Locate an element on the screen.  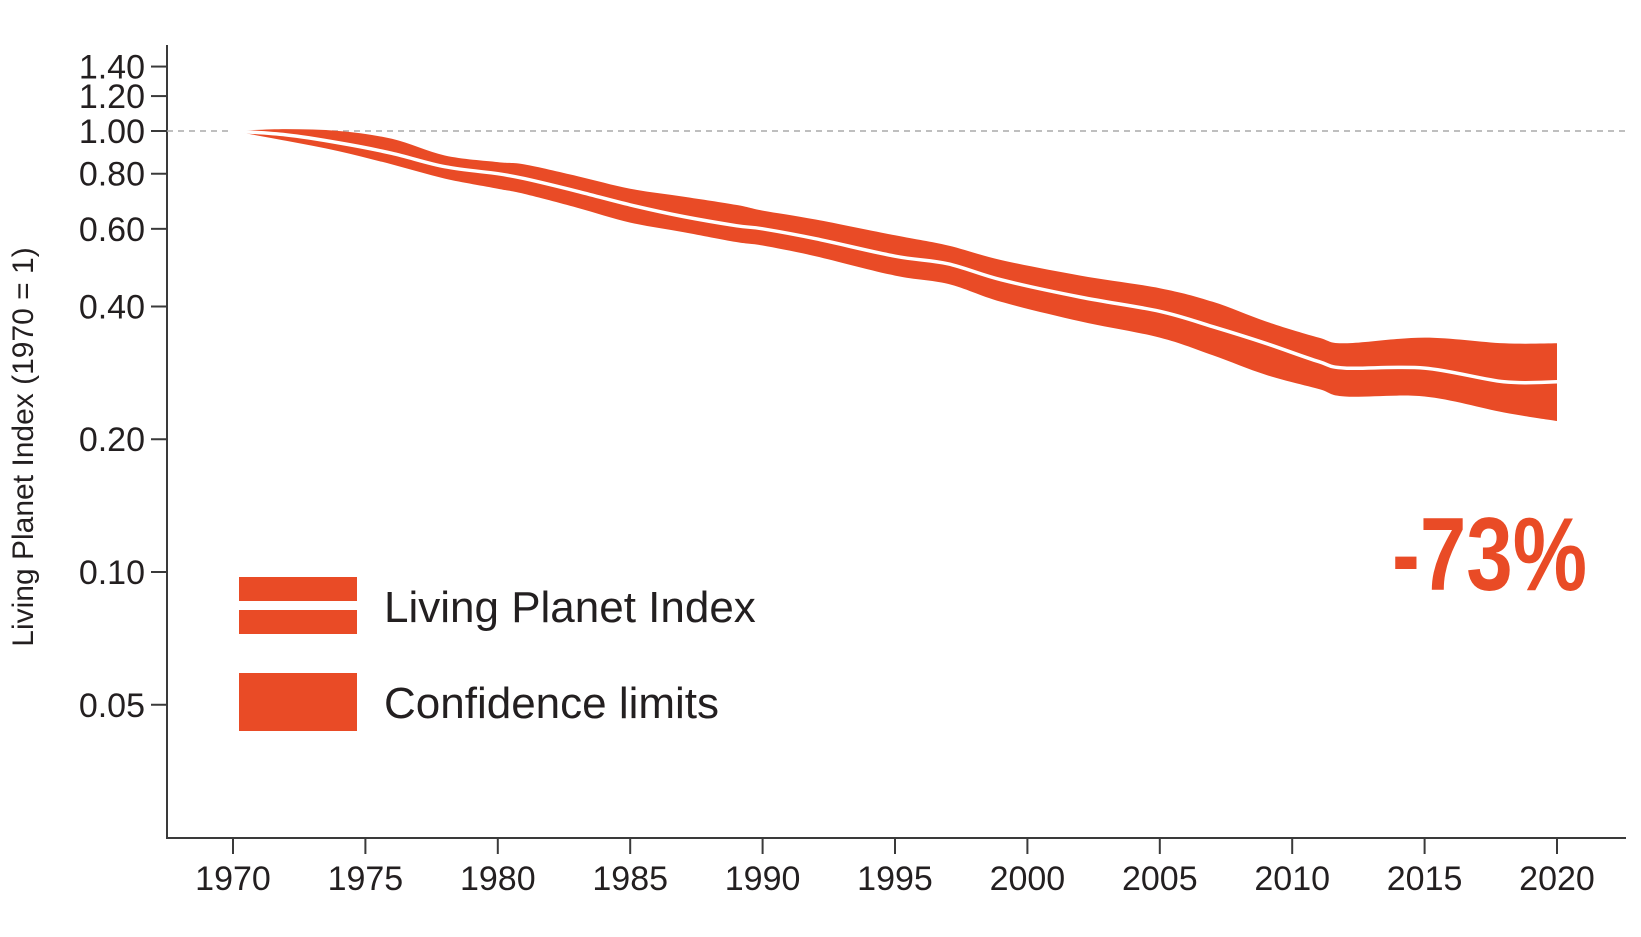
x-tick-label: 1975 is located at coordinates (366, 879).